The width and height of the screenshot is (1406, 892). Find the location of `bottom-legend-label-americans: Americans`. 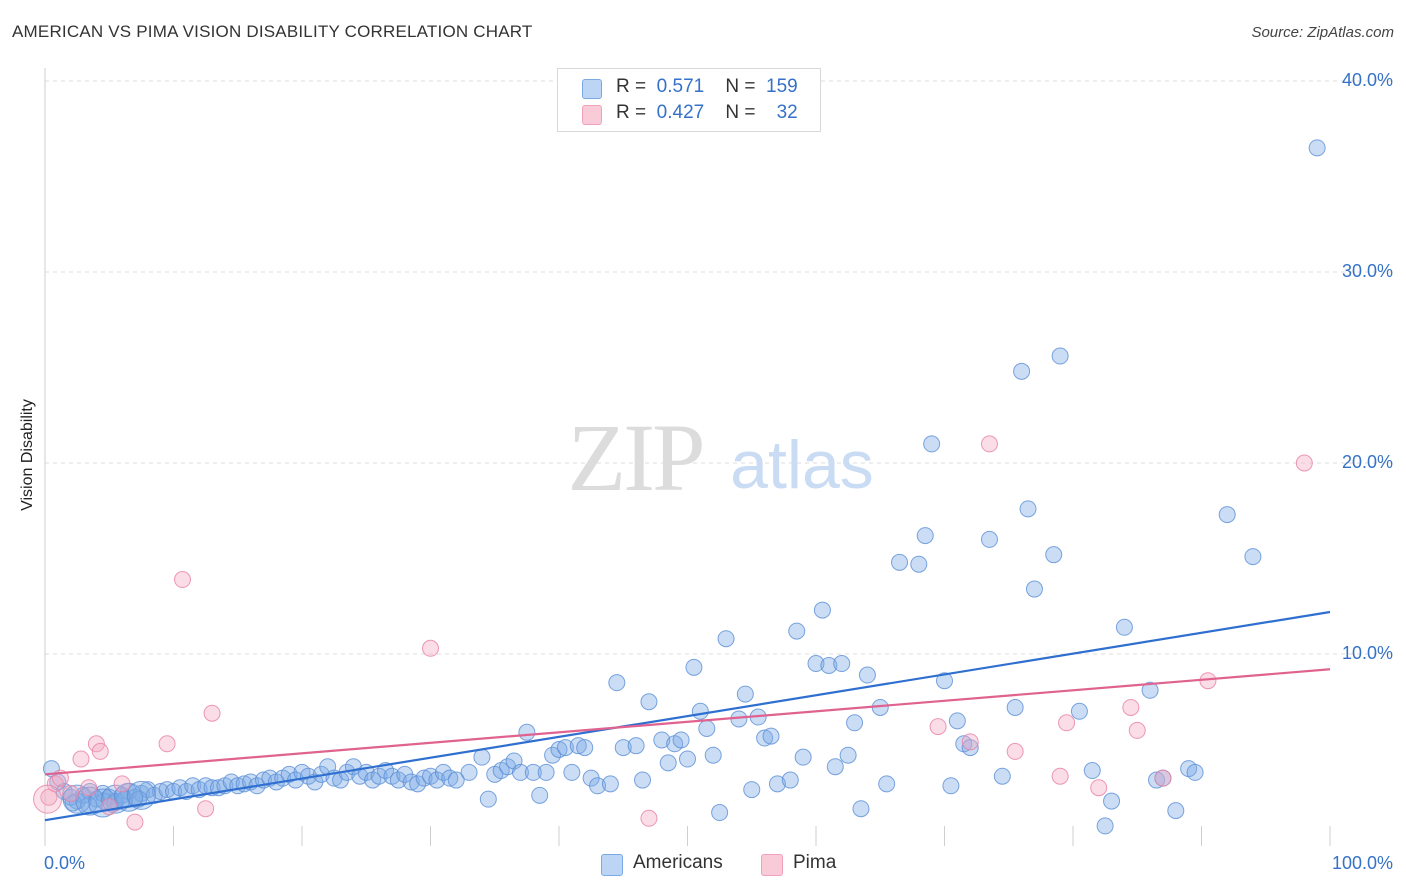

bottom-legend-label-americans: Americans is located at coordinates (678, 862).